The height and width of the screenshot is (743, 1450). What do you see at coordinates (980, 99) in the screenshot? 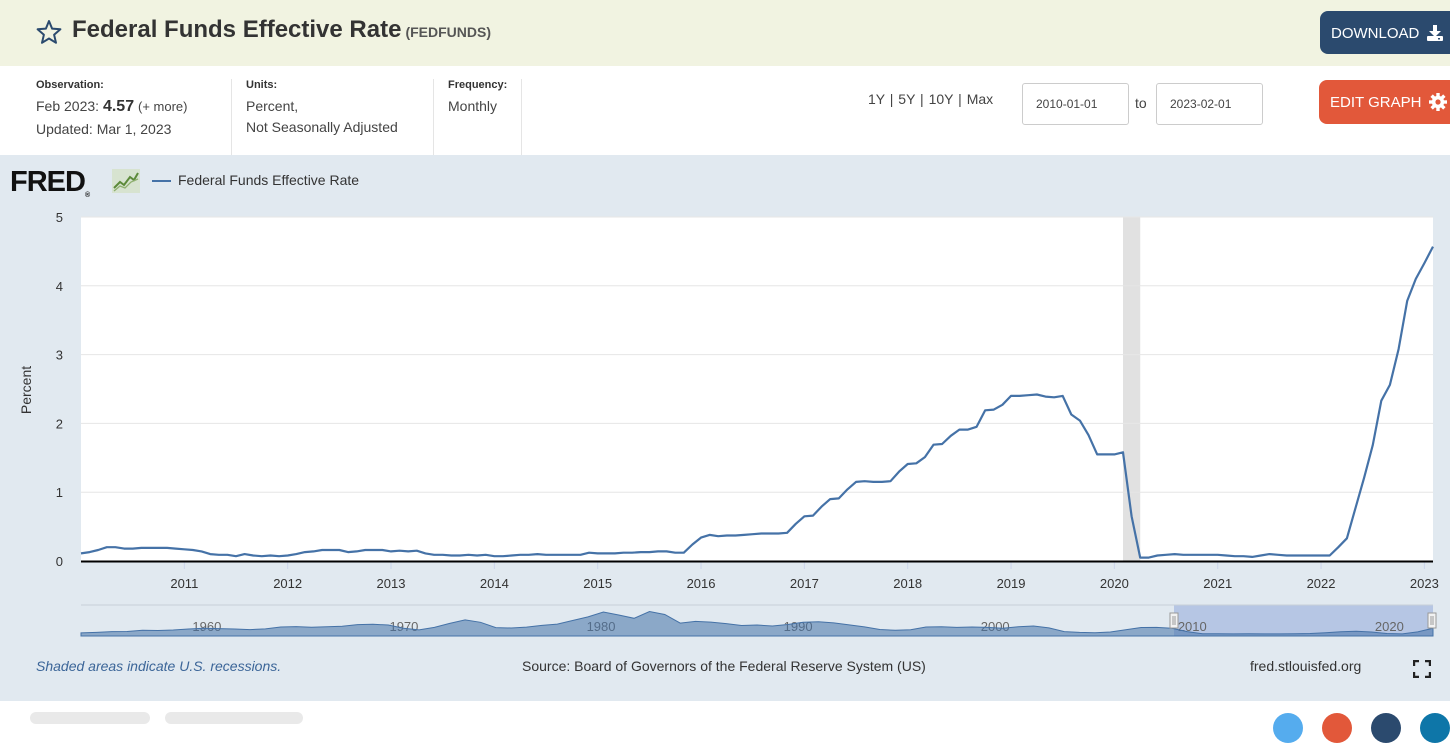
I see `range-max: Max` at bounding box center [980, 99].